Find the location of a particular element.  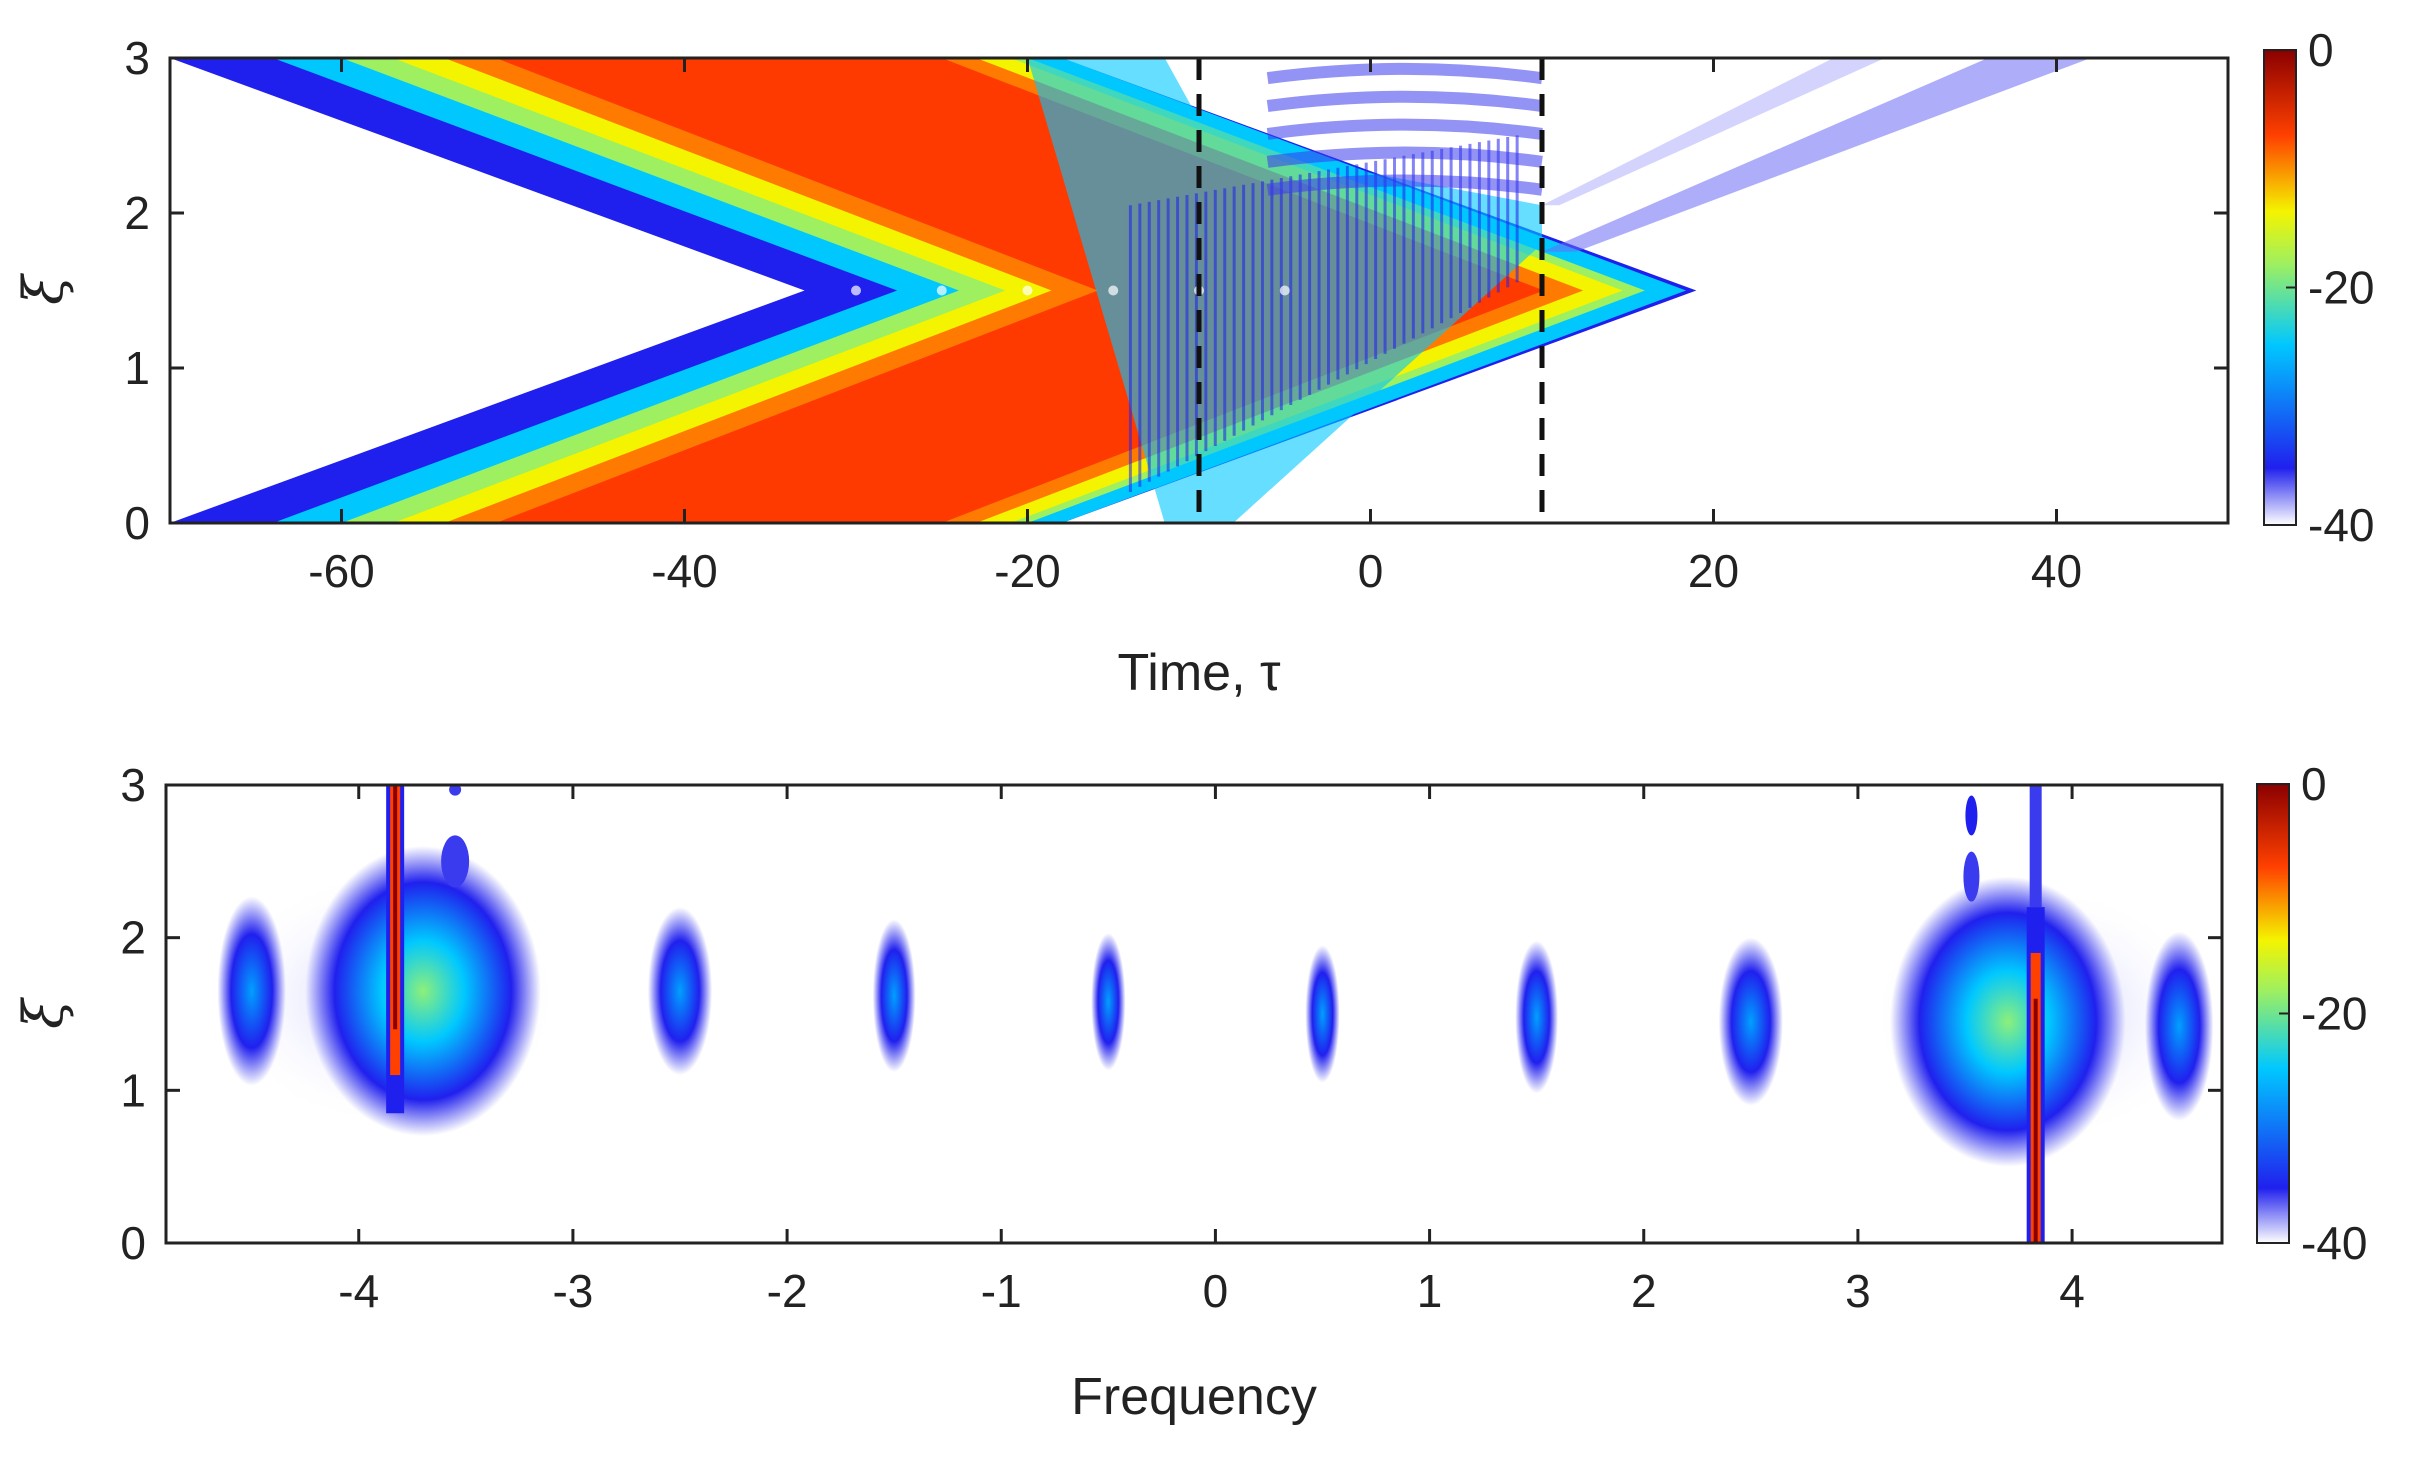

x-axis-label: Time, τ is located at coordinates (1199, 673).